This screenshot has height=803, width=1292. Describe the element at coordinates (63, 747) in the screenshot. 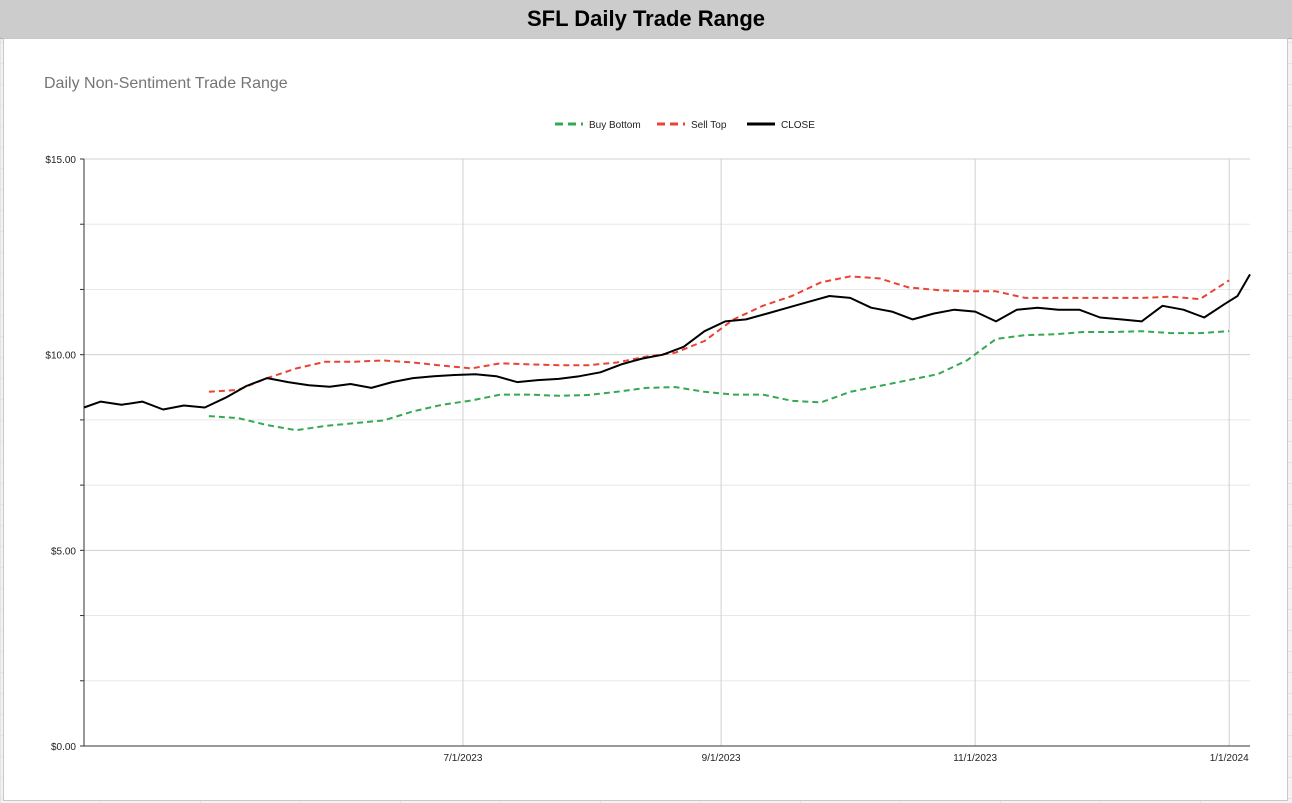

I see `y-tick-label: $0.00` at that location.